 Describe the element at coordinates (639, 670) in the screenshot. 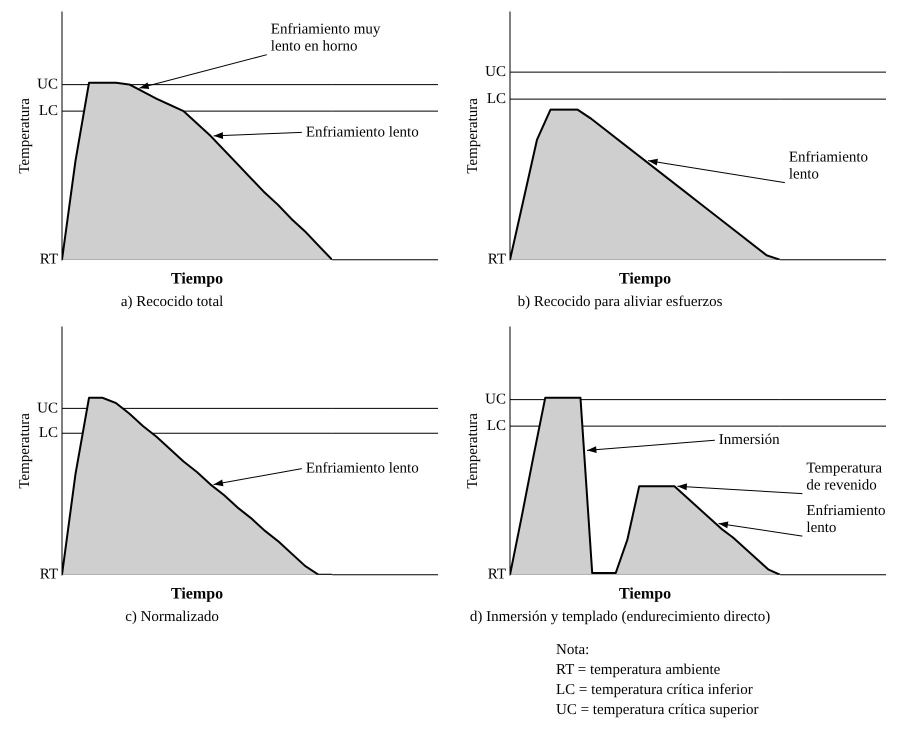

I see `text: RT = temperatura ambiente` at that location.